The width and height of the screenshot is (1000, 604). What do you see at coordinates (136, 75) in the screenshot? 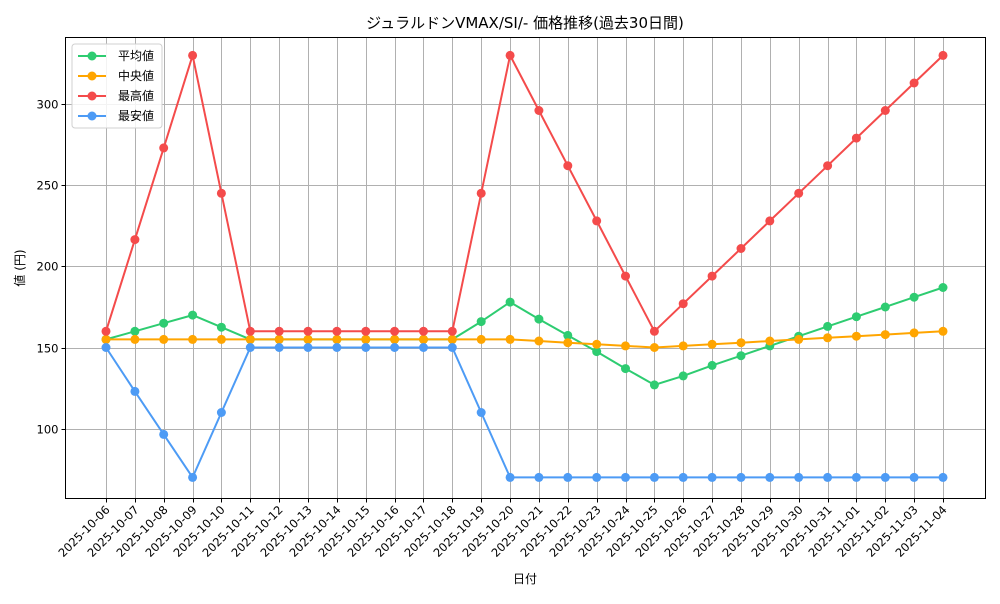
I see `legend-label: 中央値` at bounding box center [136, 75].